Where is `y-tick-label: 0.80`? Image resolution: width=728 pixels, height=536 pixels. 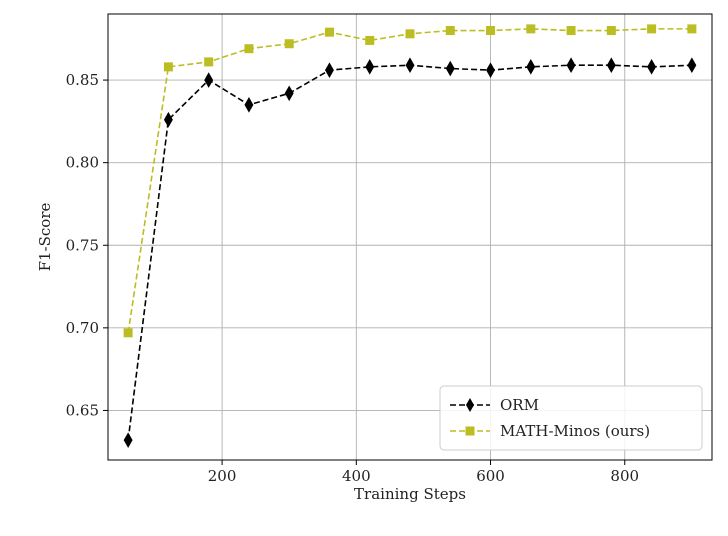 y-tick-label: 0.80 is located at coordinates (82, 163).